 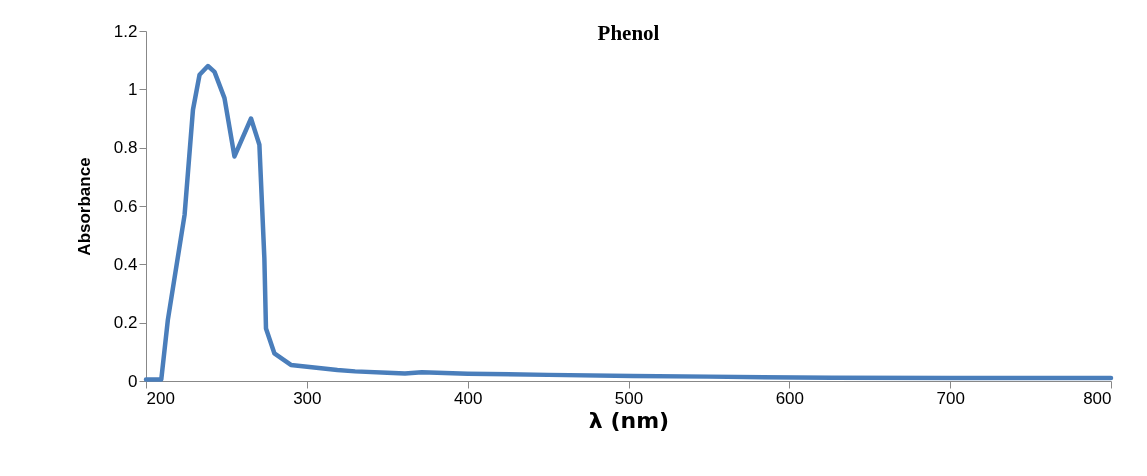 I want to click on y-tick-label: 0.8, so click(x=125, y=148).